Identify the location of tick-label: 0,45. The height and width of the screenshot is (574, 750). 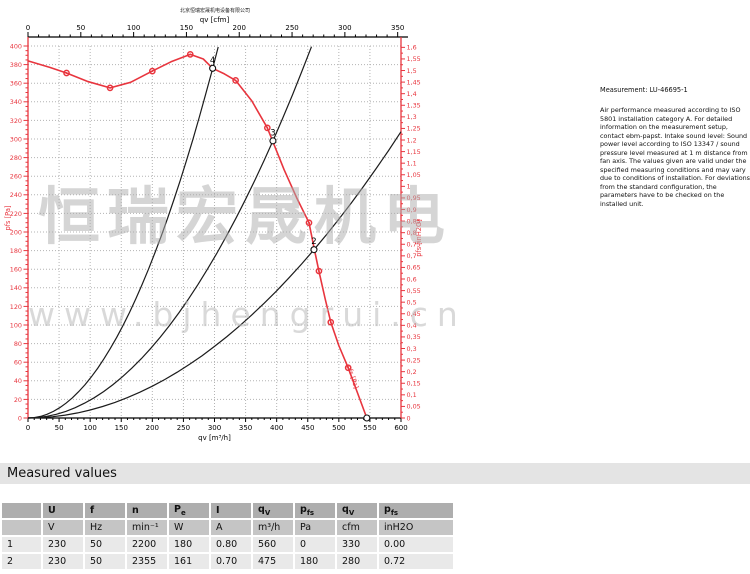
(414, 314).